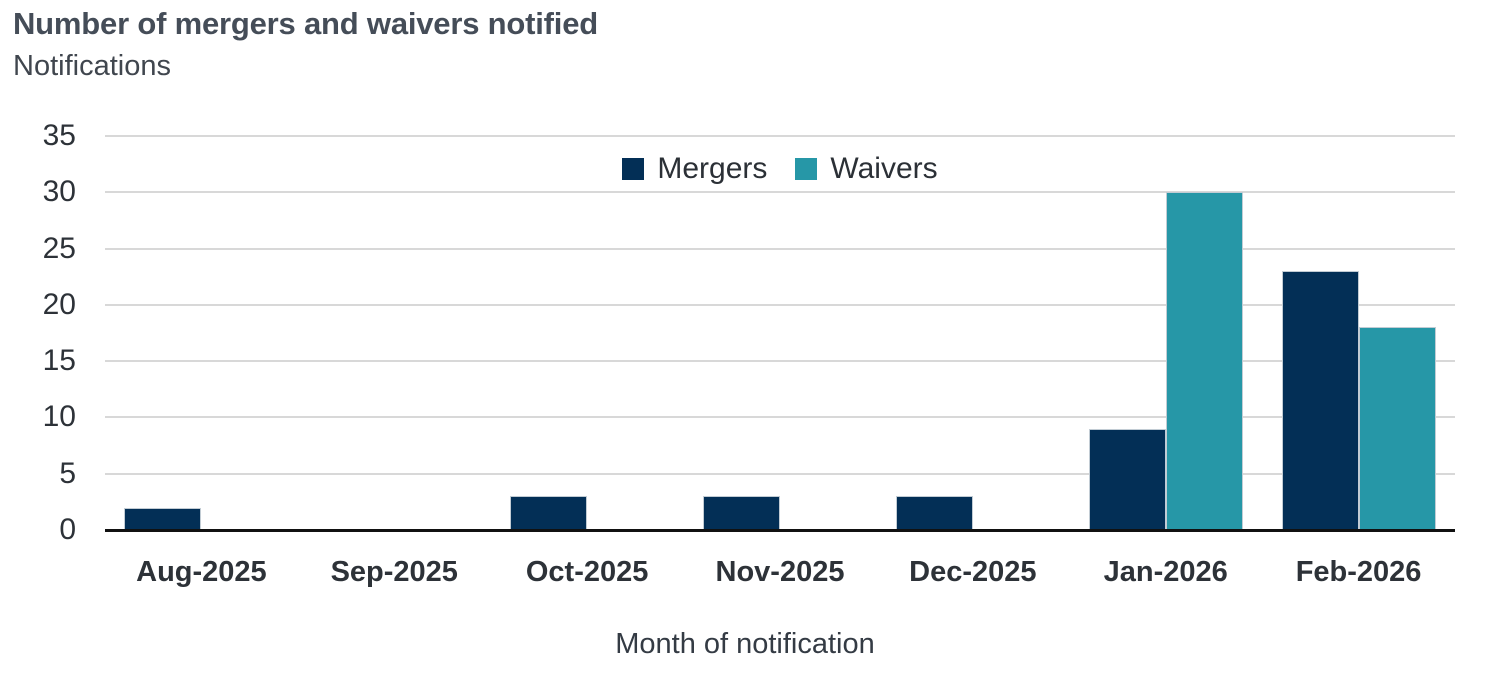 This screenshot has width=1500, height=686. I want to click on y-tick-15: 15, so click(59, 361).